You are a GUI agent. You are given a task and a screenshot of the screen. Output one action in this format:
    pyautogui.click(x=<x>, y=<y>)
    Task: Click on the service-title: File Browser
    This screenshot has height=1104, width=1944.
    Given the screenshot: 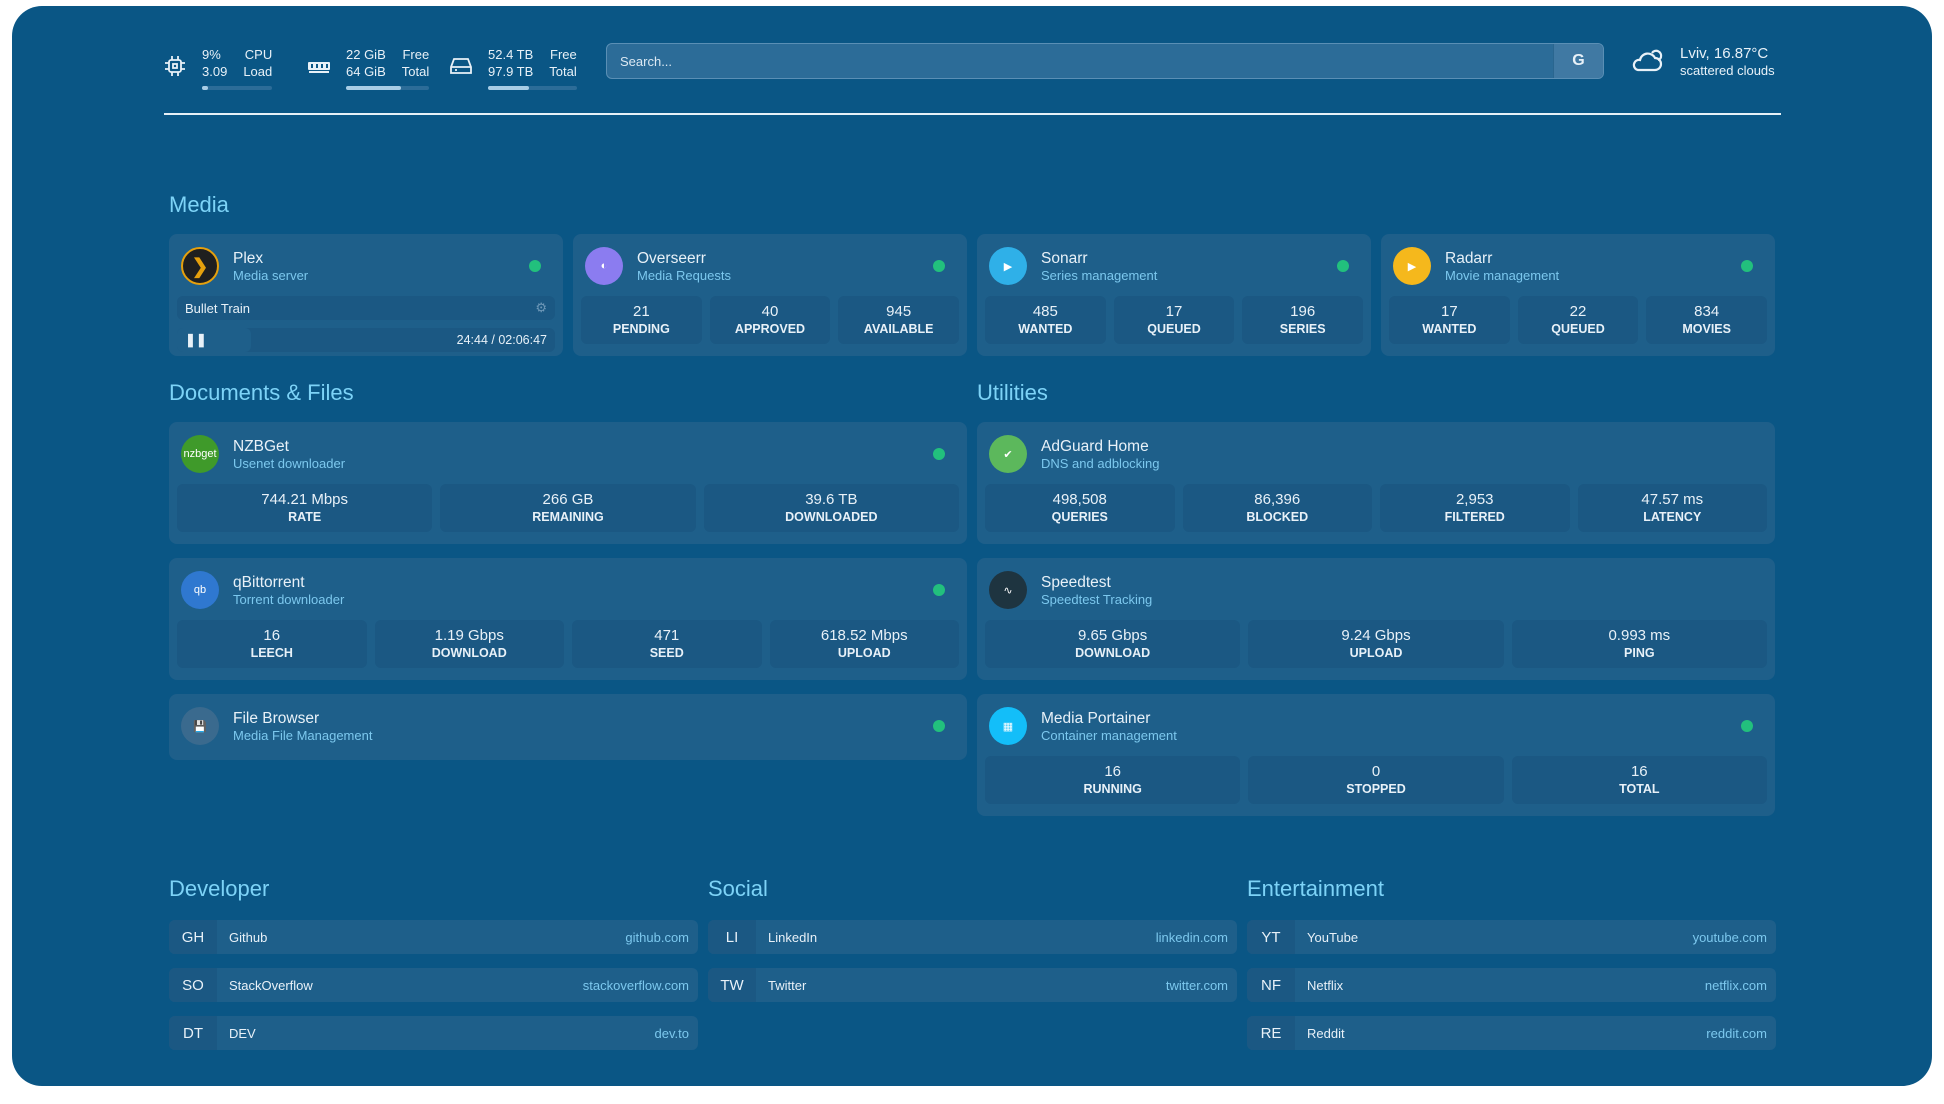 What is the action you would take?
    pyautogui.click(x=276, y=718)
    